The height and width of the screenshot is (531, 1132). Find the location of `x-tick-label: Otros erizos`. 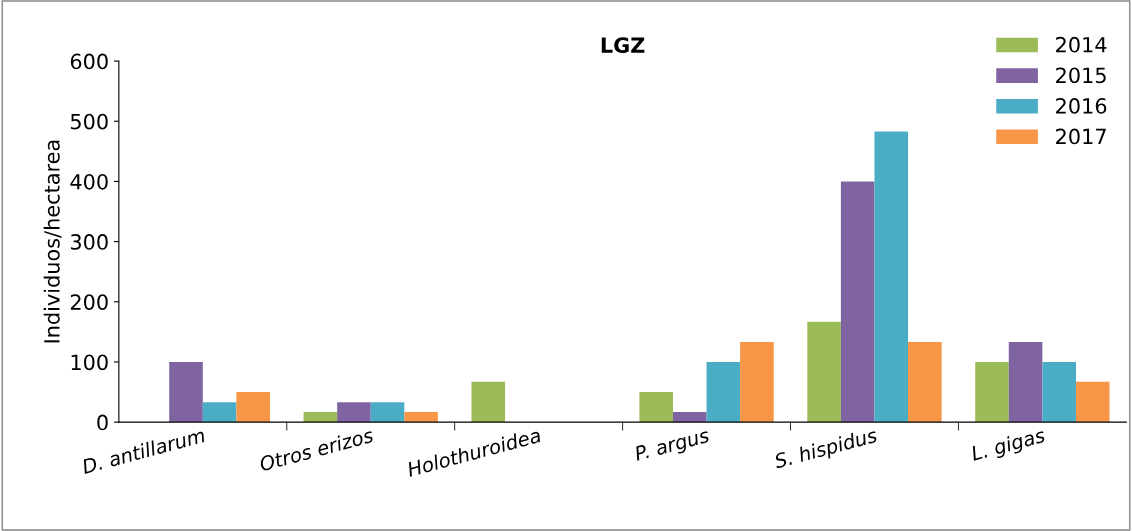

x-tick-label: Otros erizos is located at coordinates (316, 449).